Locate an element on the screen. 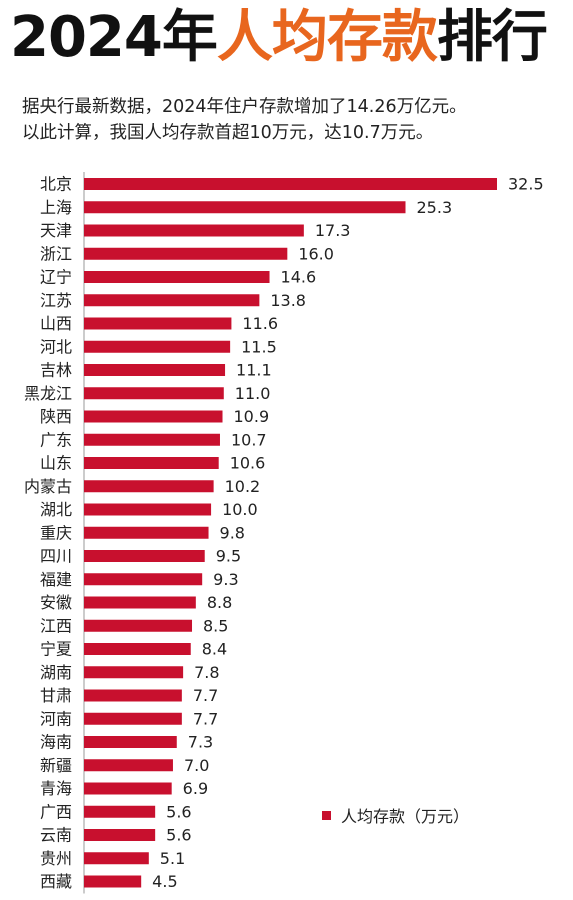  chart-legend: 人均存款（万元） is located at coordinates (395, 815).